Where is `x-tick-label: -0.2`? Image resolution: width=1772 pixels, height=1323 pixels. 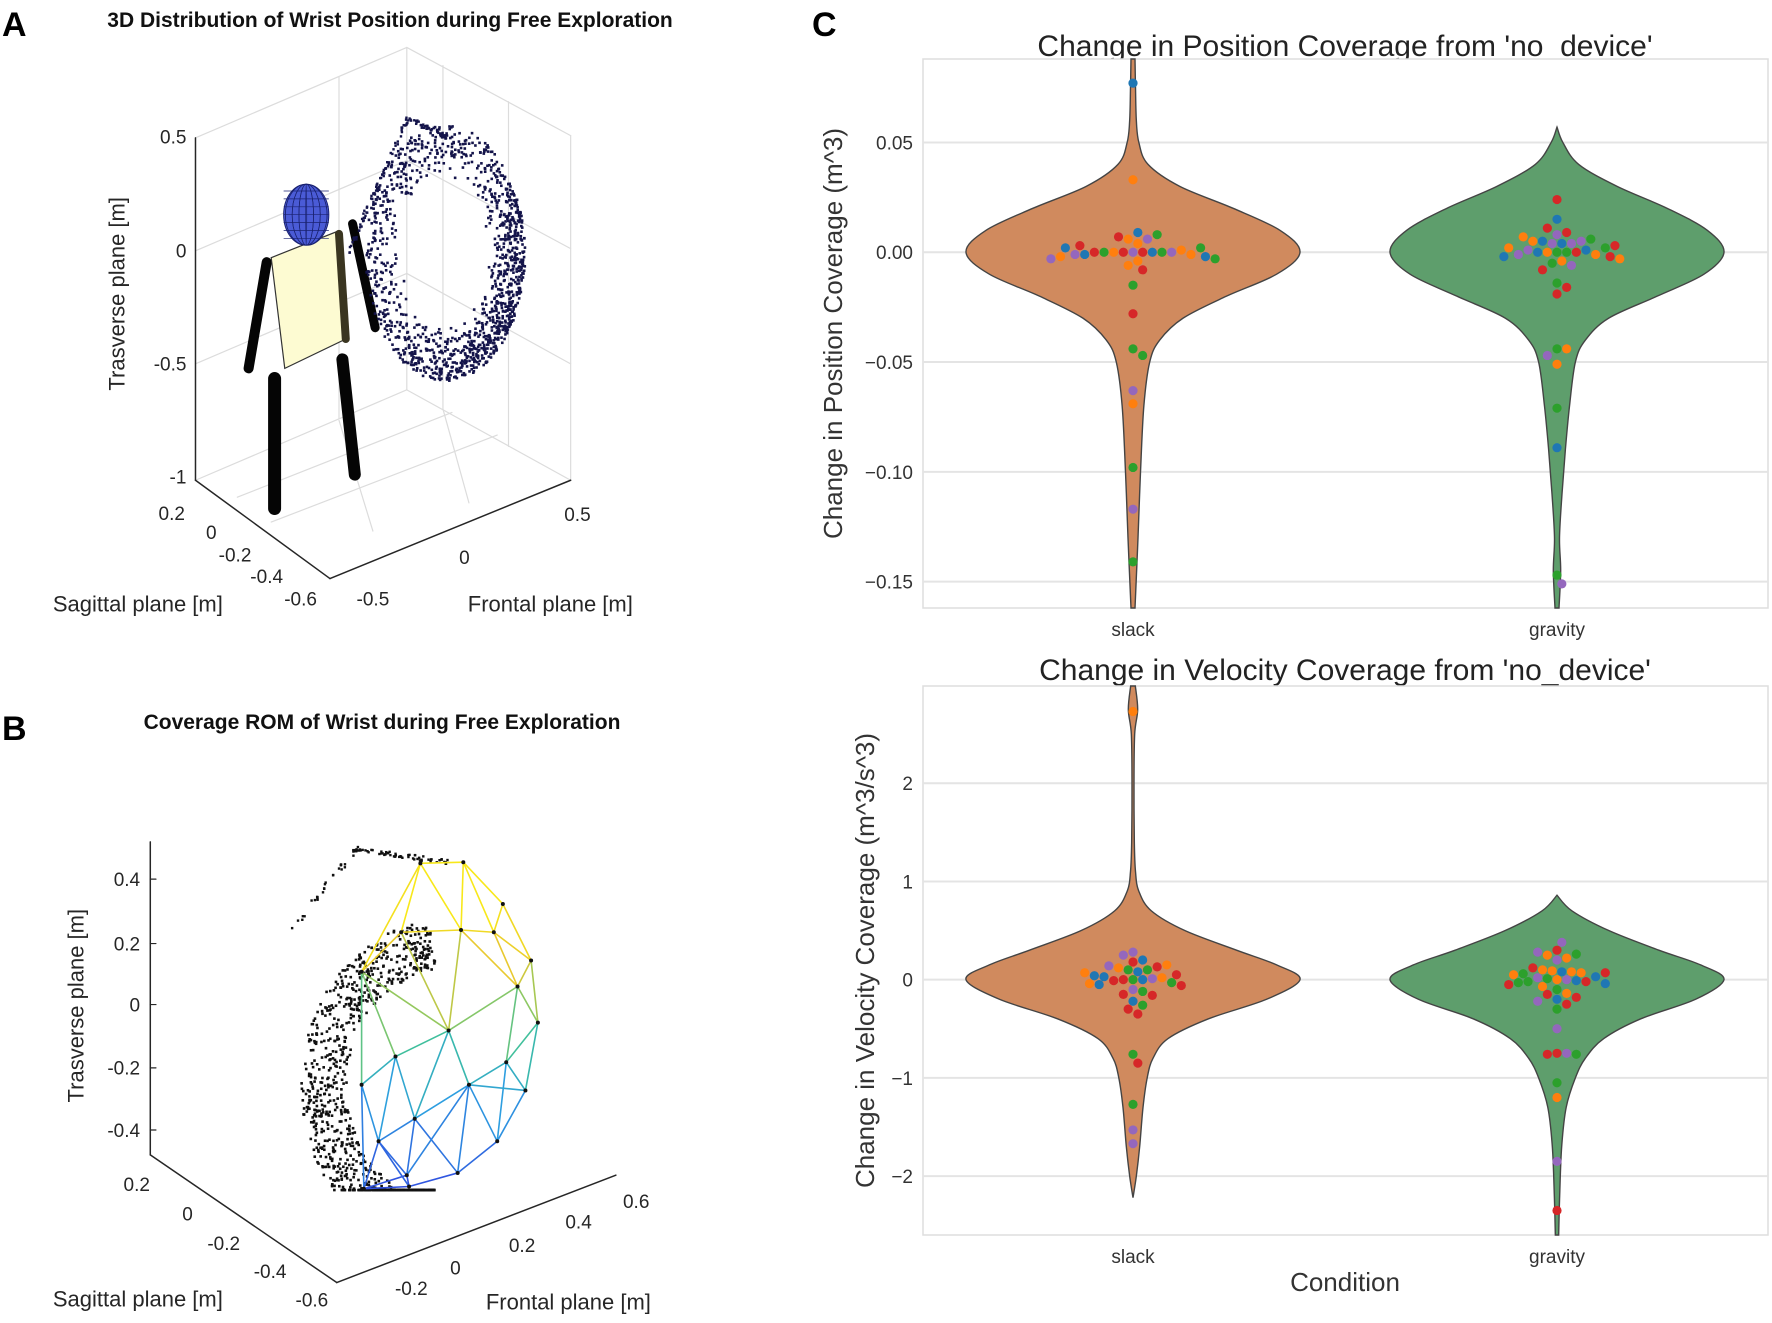
x-tick-label: -0.2 is located at coordinates (235, 556).